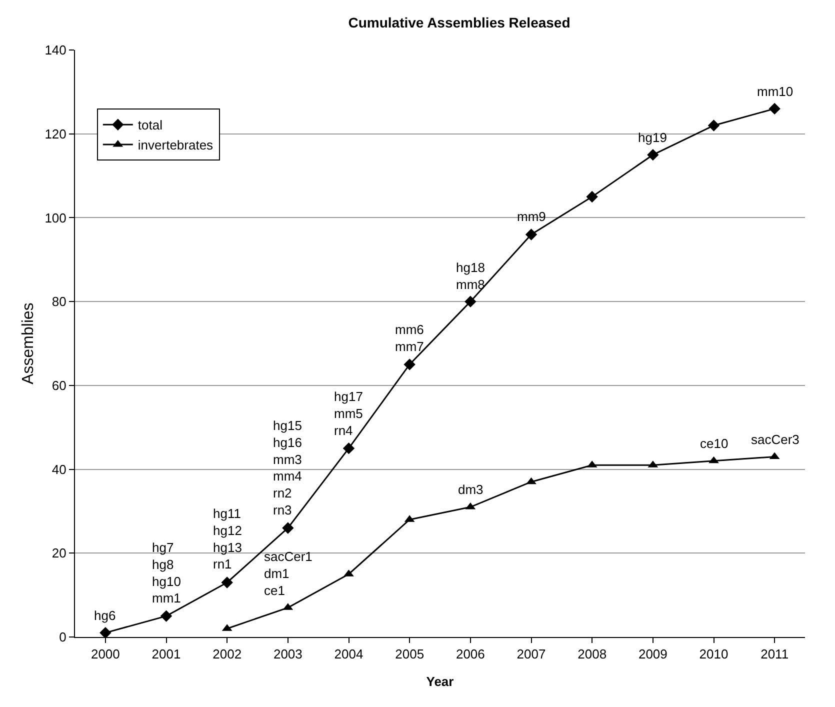 The height and width of the screenshot is (707, 835). I want to click on annotation: mm10, so click(775, 91).